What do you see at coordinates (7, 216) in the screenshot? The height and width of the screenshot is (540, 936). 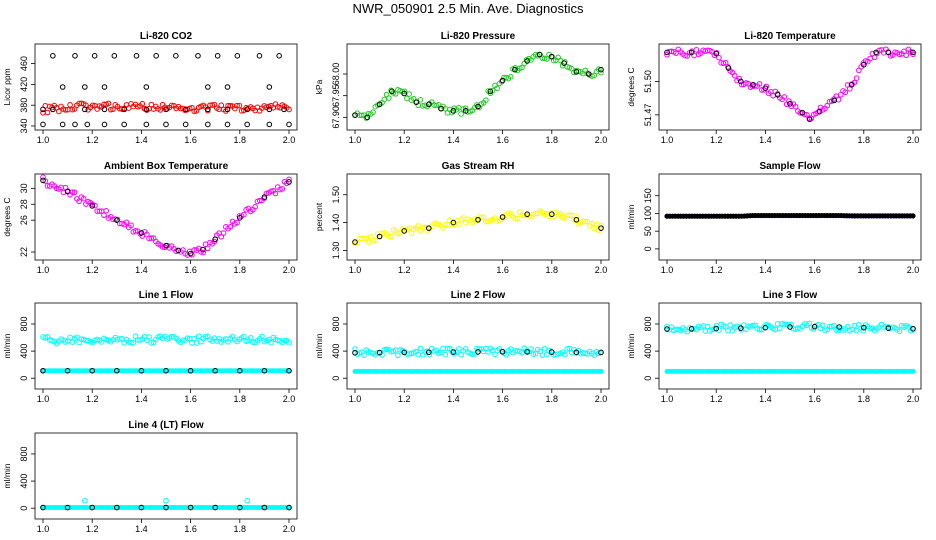 I see `y-axis-label: degrees C` at bounding box center [7, 216].